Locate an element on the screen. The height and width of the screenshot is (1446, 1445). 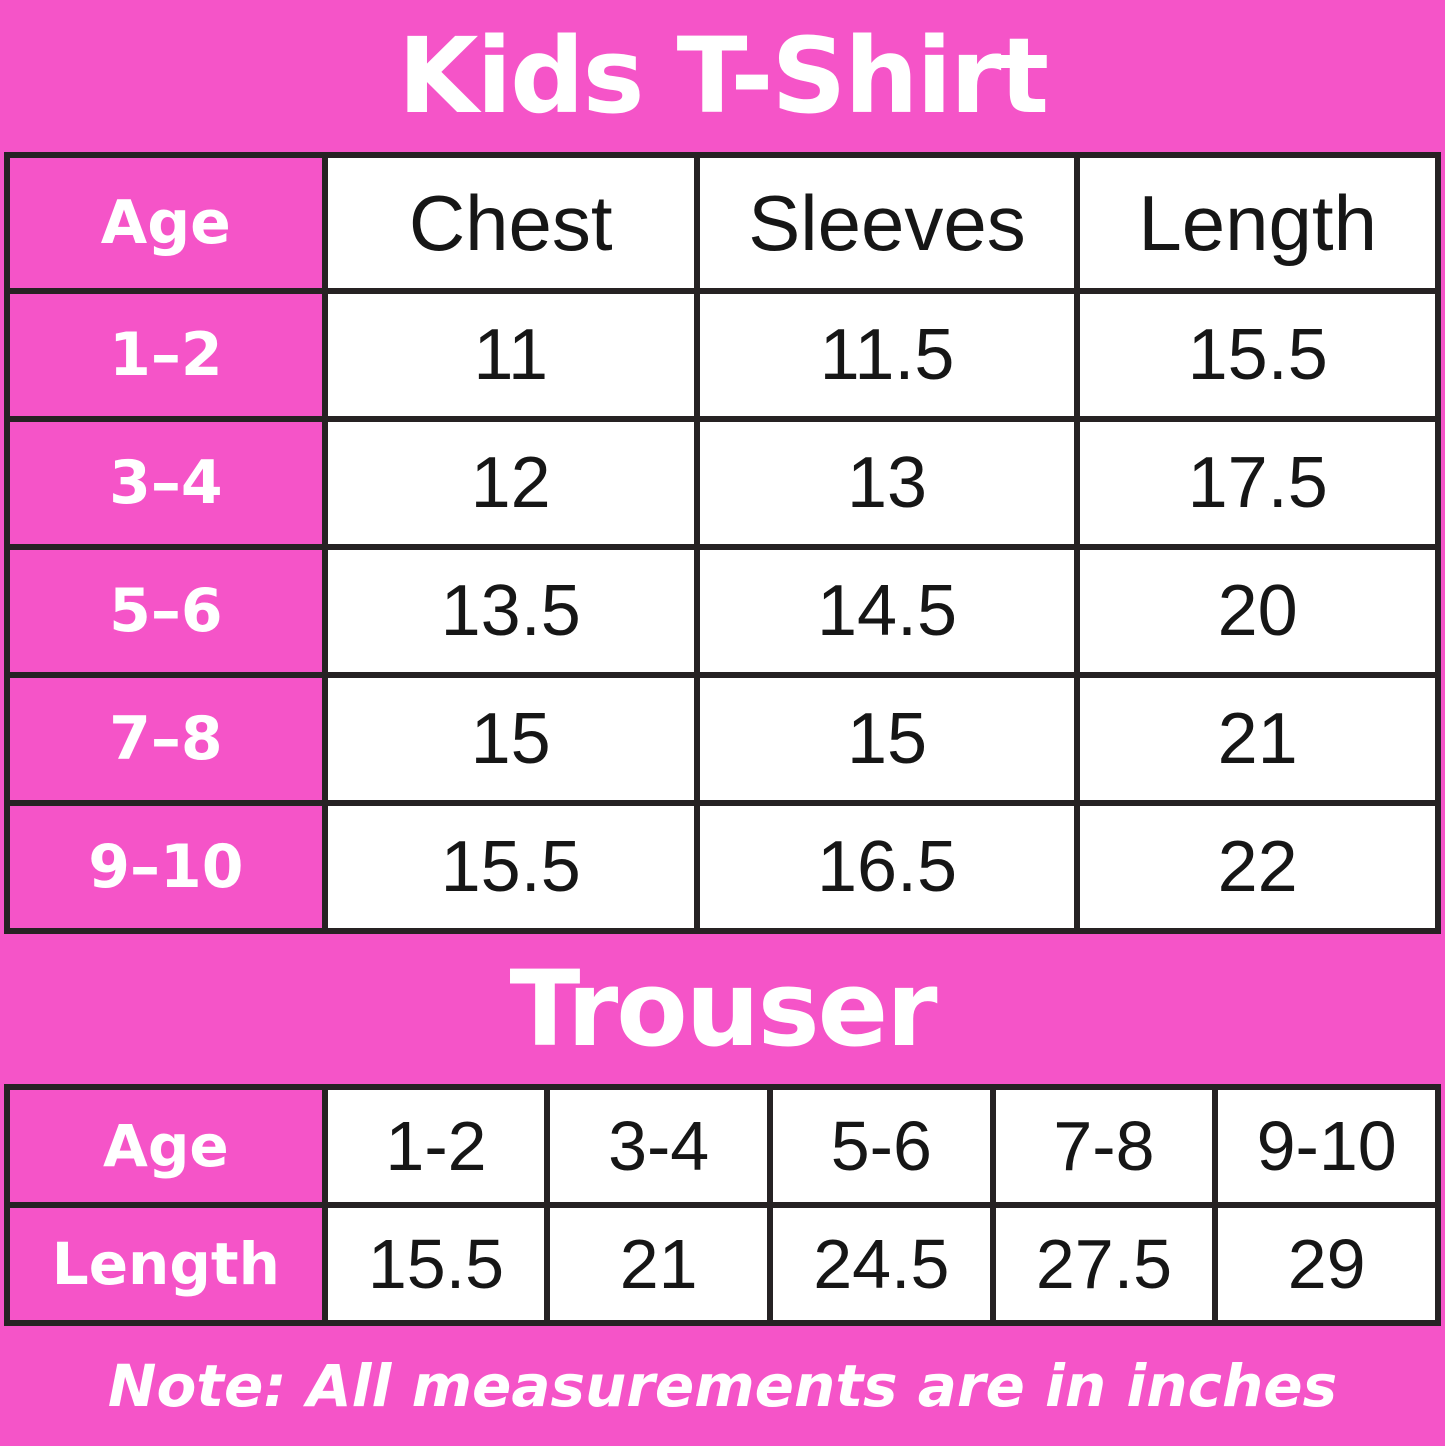
trouser-length-cell: 21 is located at coordinates (658, 1264).